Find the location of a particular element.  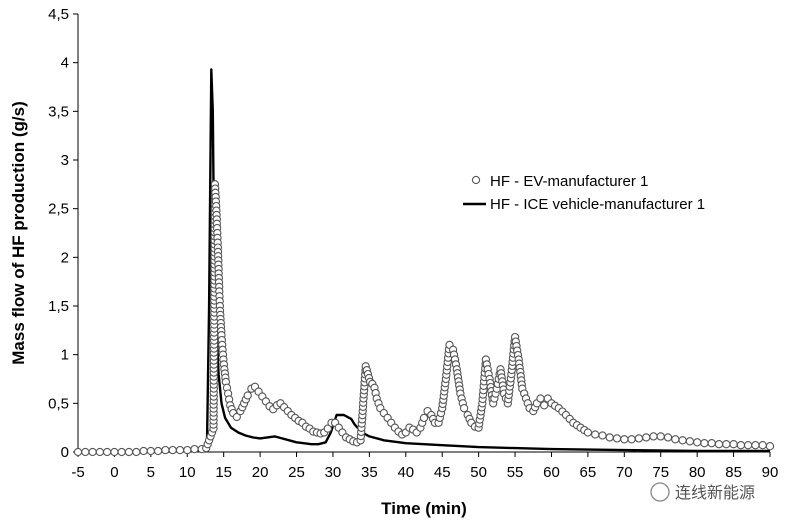

x-tick-label: 15 is located at coordinates (223, 472).